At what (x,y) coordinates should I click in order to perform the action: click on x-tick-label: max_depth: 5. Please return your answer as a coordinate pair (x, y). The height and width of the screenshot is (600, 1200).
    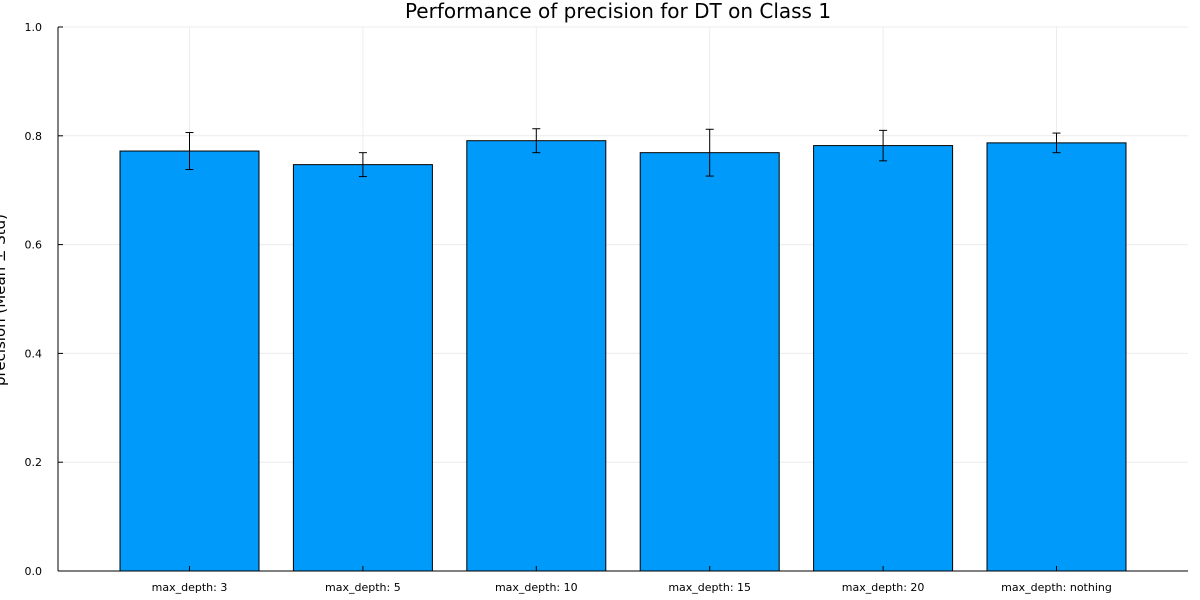
    Looking at the image, I should click on (363, 587).